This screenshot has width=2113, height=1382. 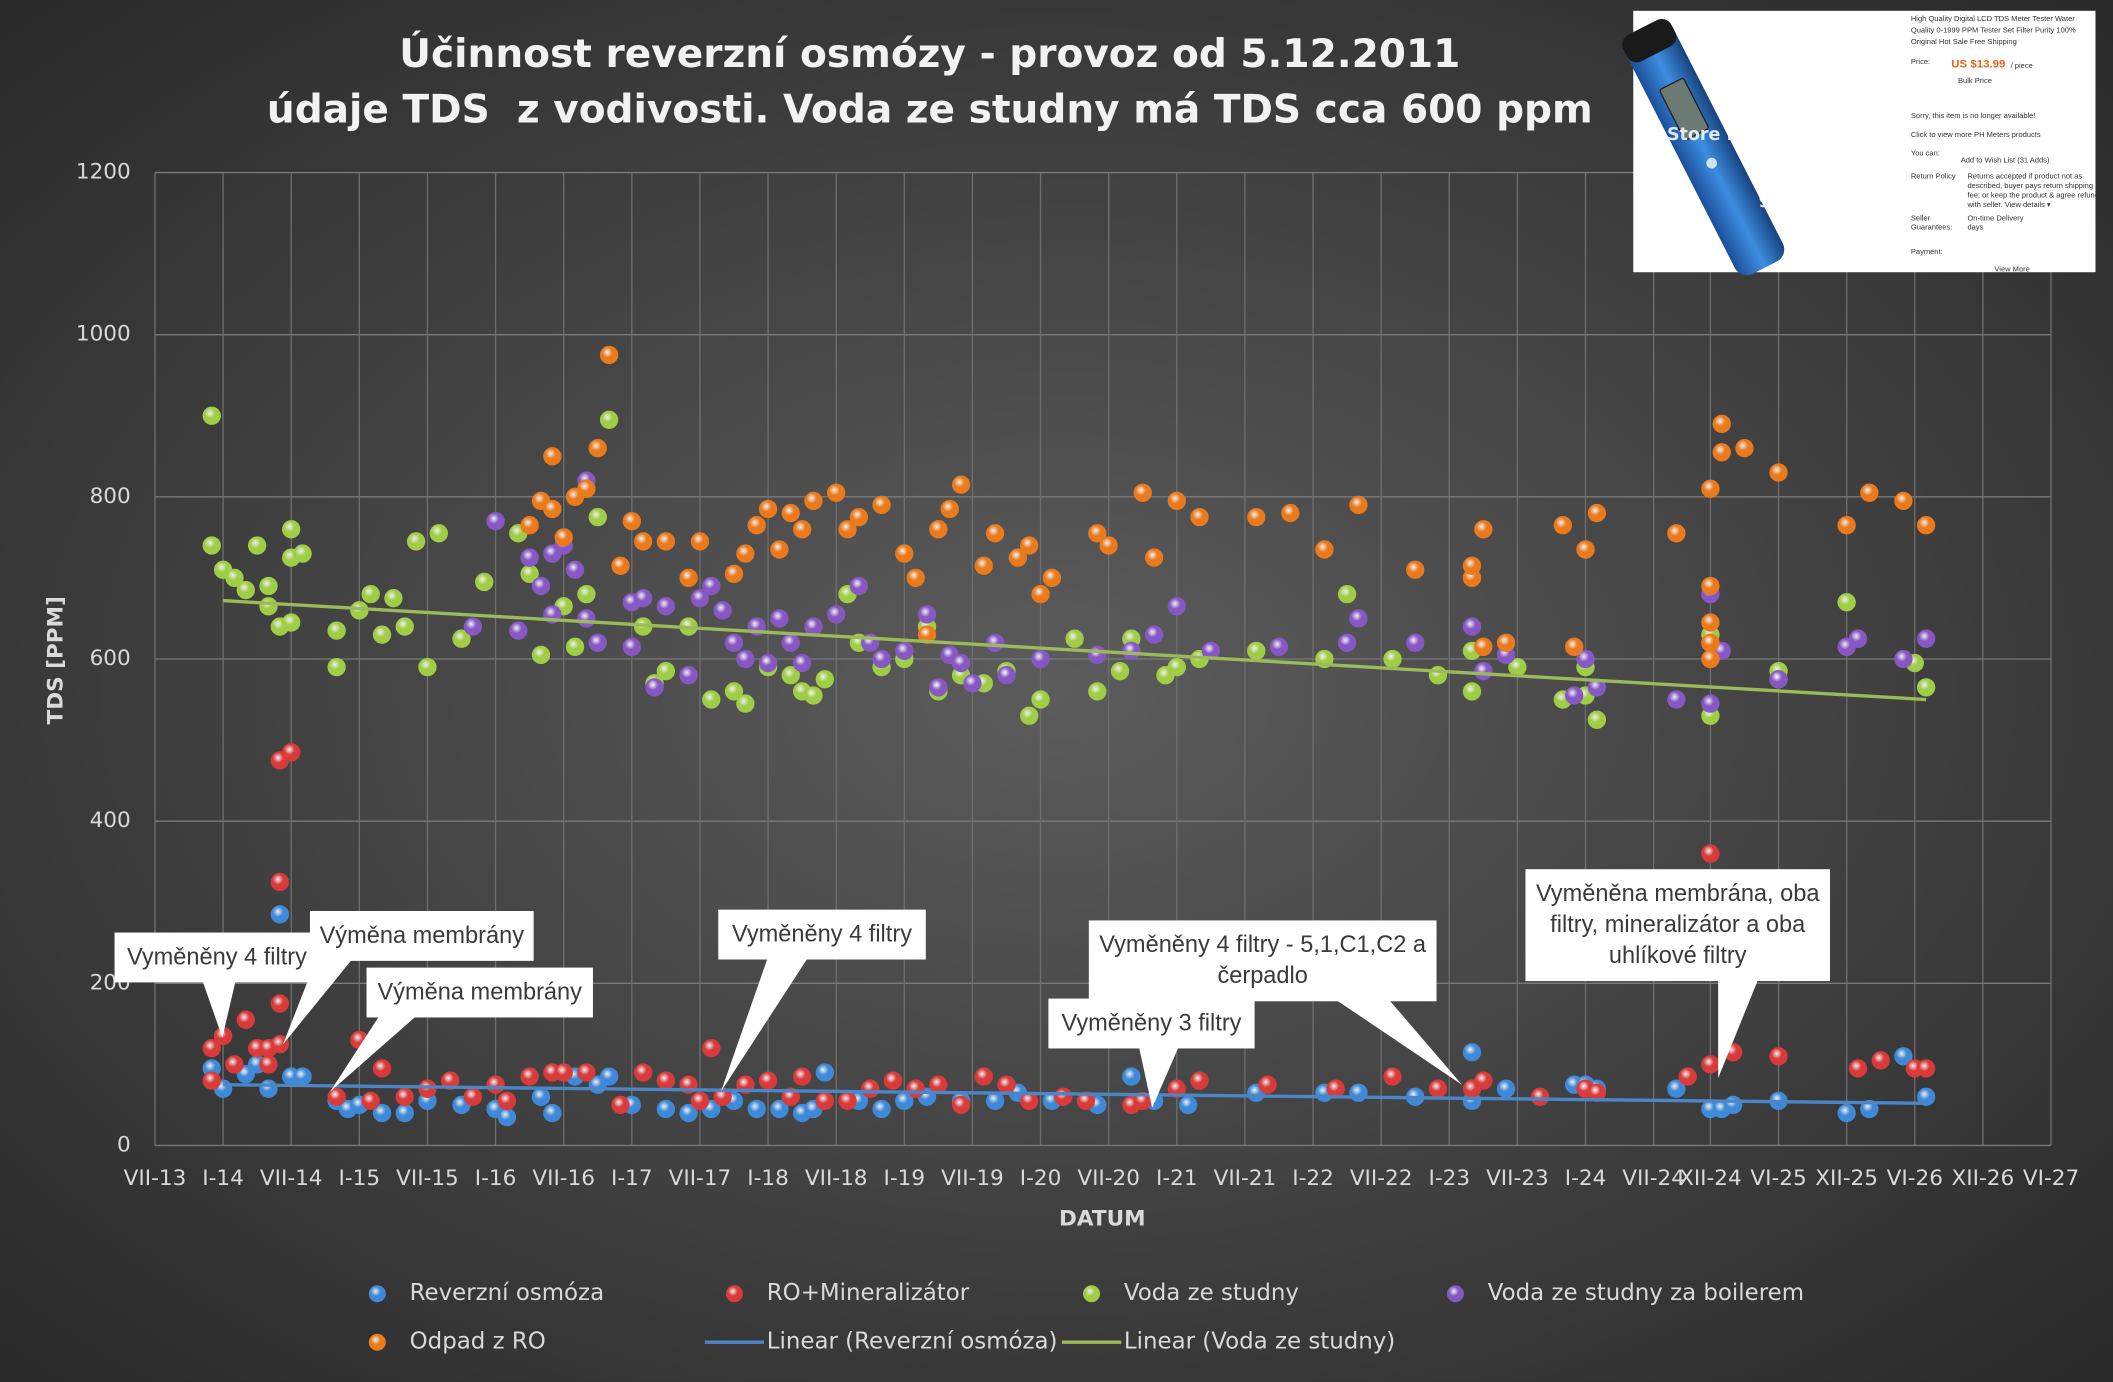 What do you see at coordinates (2022, 65) in the screenshot?
I see `price-unit: / piece` at bounding box center [2022, 65].